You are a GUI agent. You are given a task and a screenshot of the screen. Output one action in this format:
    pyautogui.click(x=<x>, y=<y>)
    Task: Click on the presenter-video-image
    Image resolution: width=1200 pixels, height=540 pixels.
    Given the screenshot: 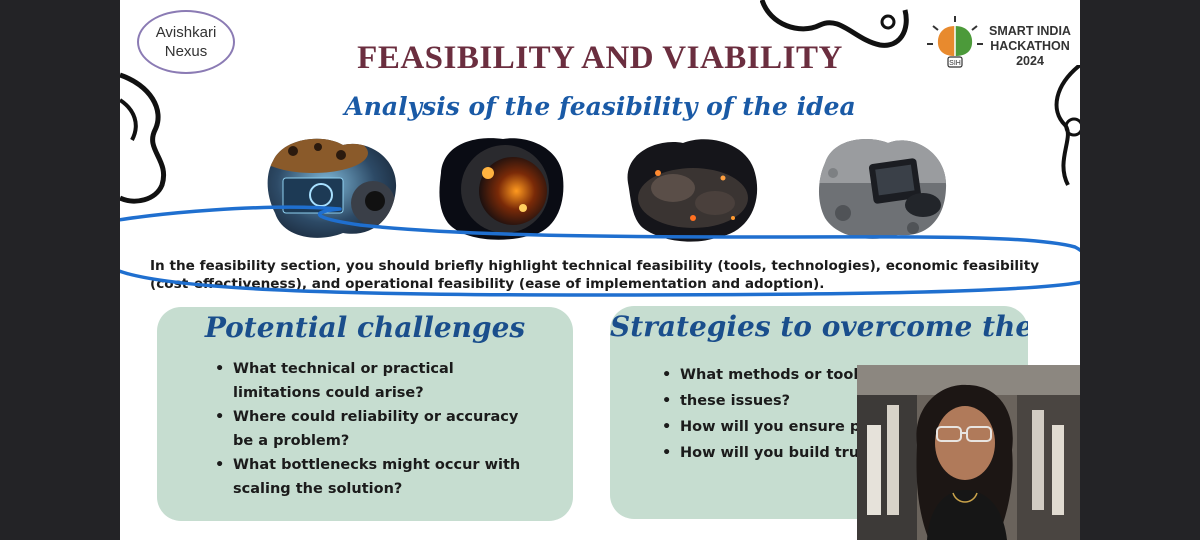 What is the action you would take?
    pyautogui.click(x=968, y=452)
    